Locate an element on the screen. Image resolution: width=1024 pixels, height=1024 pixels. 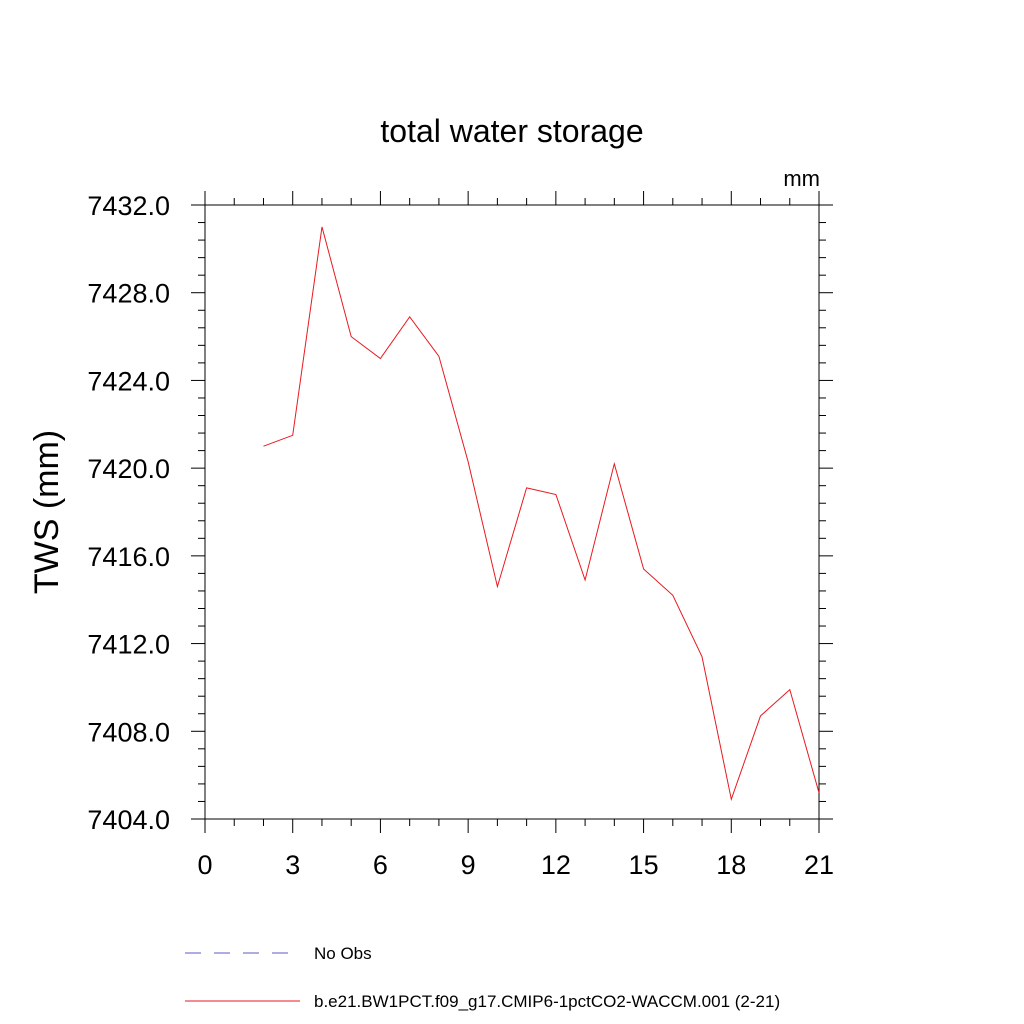
x-tick-label: 3 is located at coordinates (292, 865).